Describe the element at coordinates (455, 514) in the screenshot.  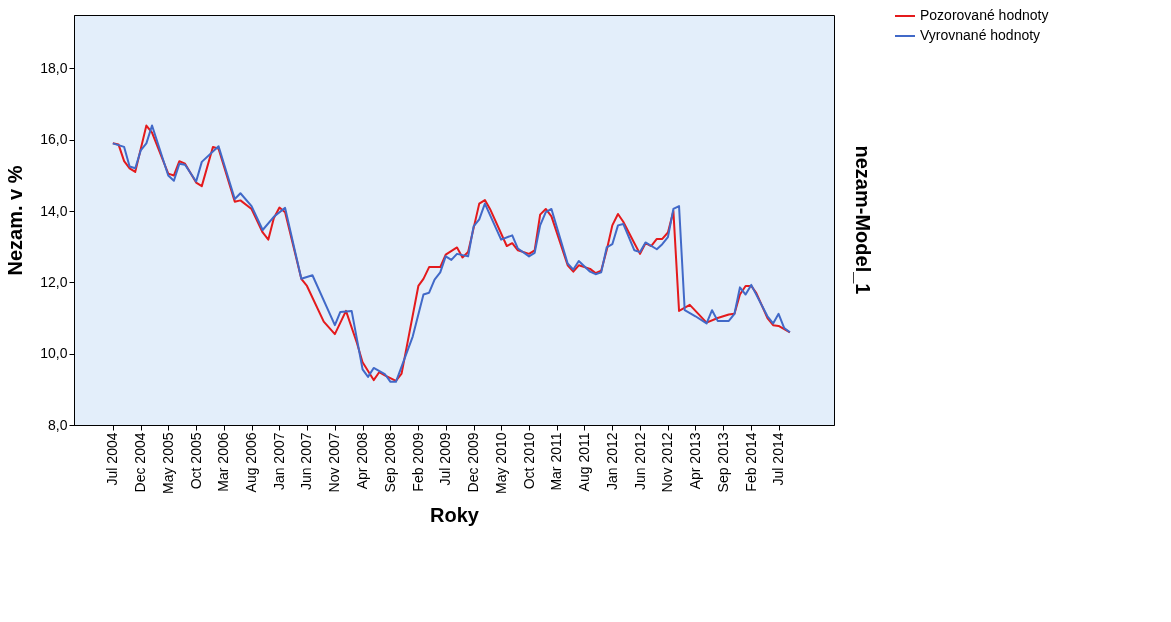
I see `x-axis-title: Roky` at that location.